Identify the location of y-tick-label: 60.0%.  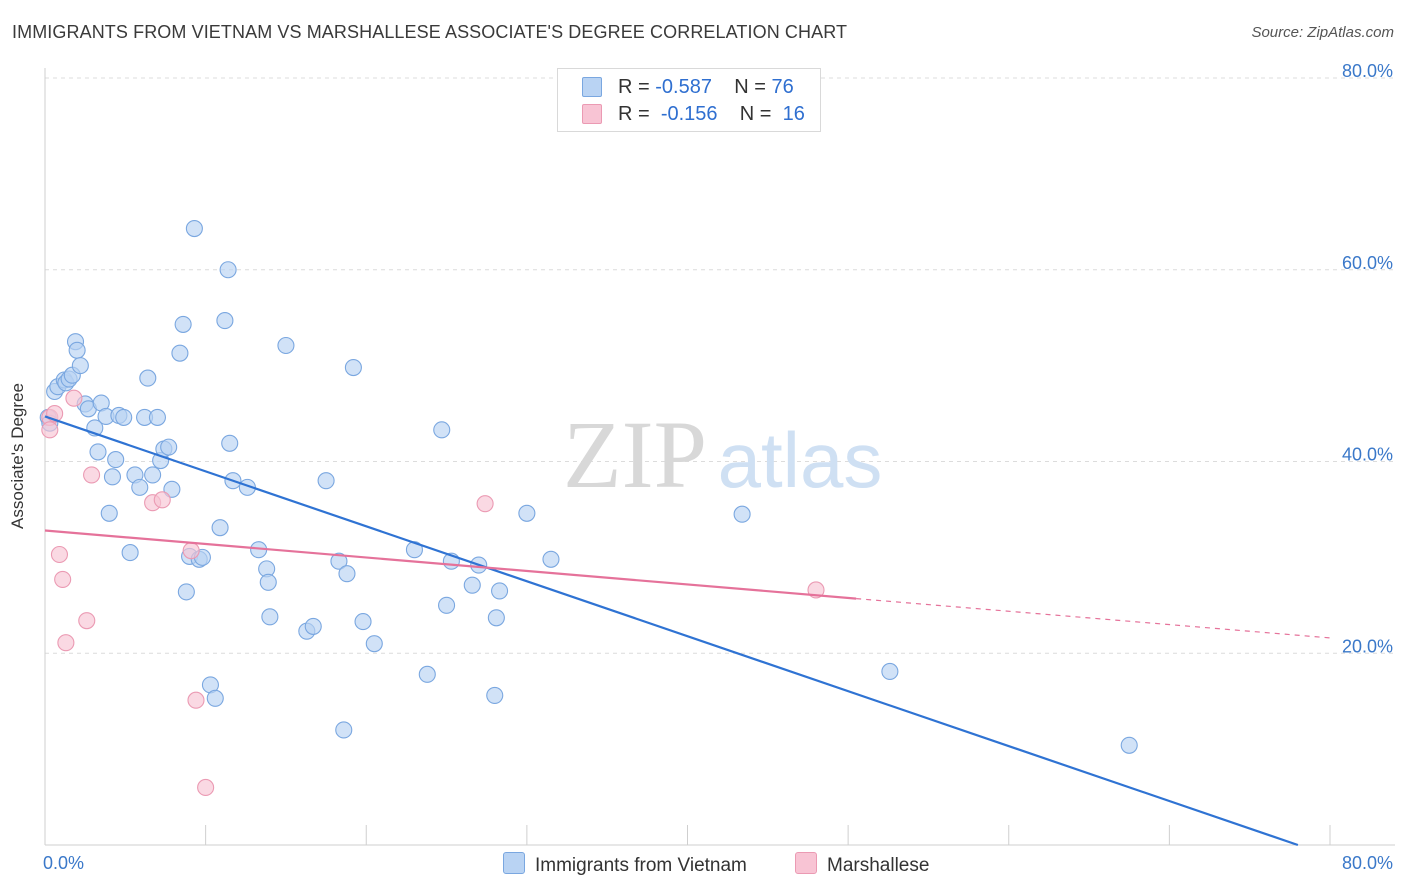
(1367, 263).